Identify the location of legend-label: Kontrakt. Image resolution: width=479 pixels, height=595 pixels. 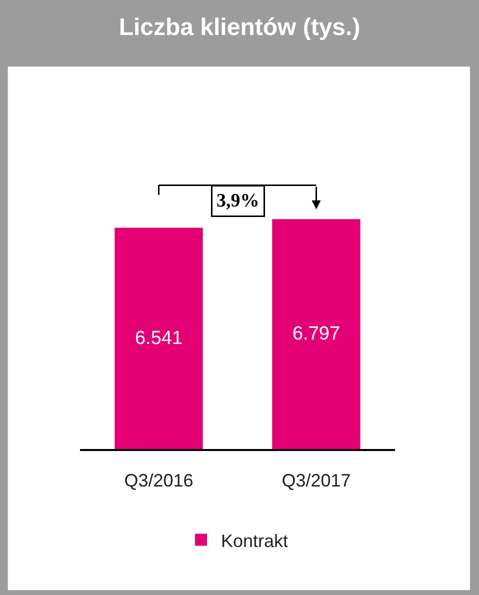
(254, 540).